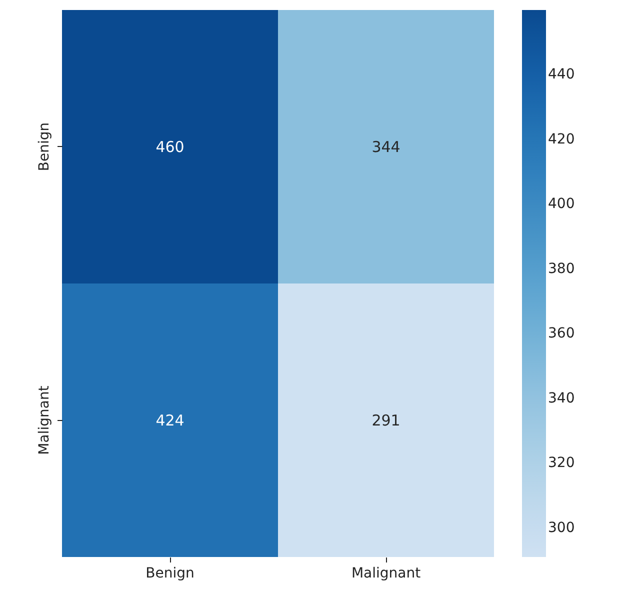 This screenshot has width=622, height=597. I want to click on color-bar-label: 340, so click(561, 398).